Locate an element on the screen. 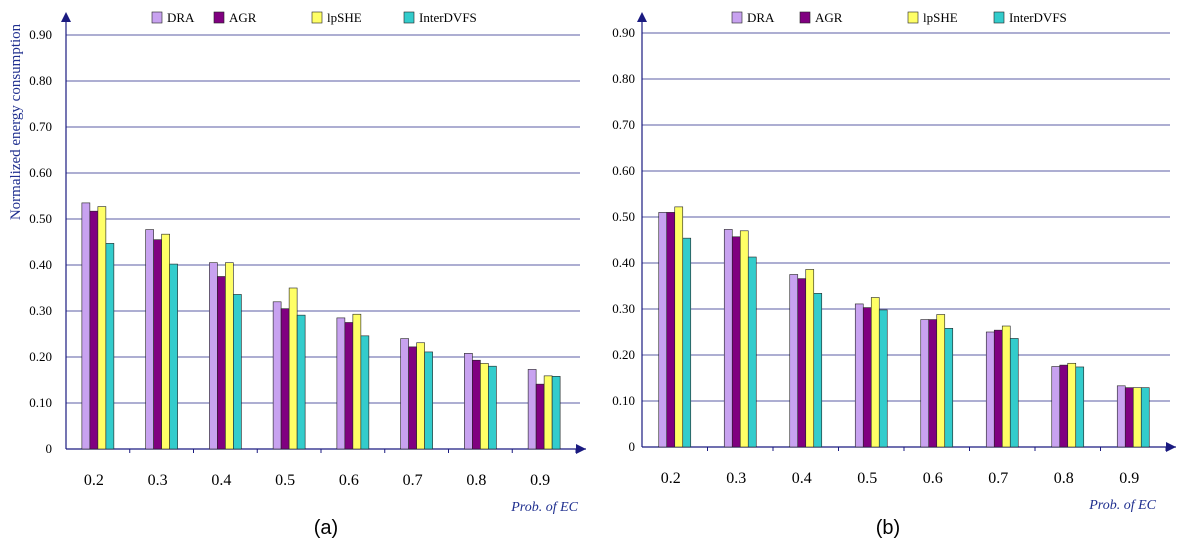 Image resolution: width=1179 pixels, height=546 pixels. legend-label: DRA is located at coordinates (761, 17).